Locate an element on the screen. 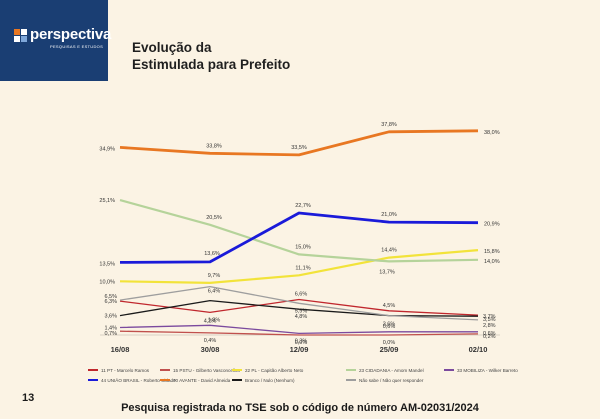 The image size is (600, 419). data-label: 13,5% is located at coordinates (107, 264).